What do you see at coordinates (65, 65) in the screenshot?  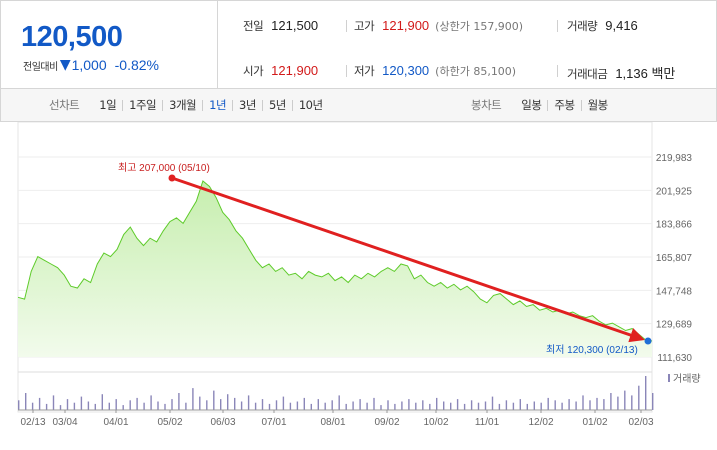 I see `down-triangle-icon: ▼` at bounding box center [65, 65].